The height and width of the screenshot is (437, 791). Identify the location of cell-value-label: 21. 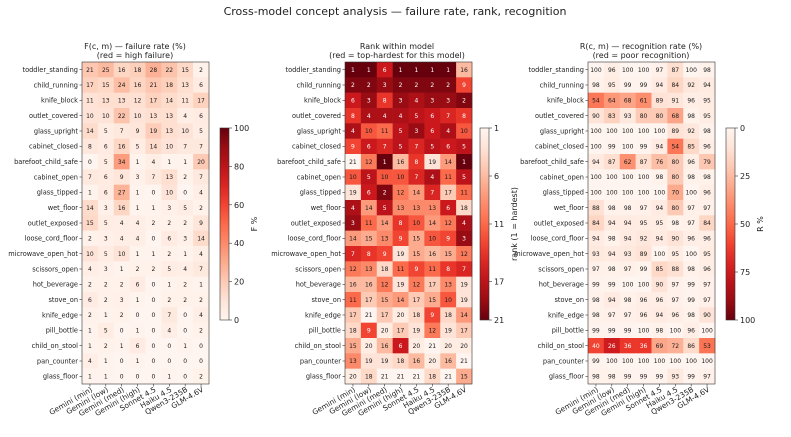
(464, 361).